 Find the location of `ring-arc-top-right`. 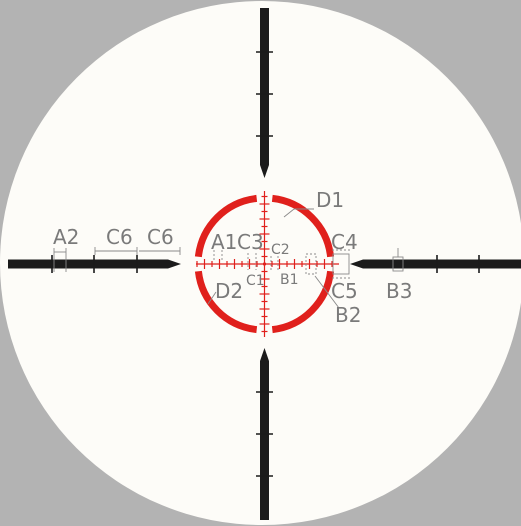

ring-arc-top-right is located at coordinates (303, 226).